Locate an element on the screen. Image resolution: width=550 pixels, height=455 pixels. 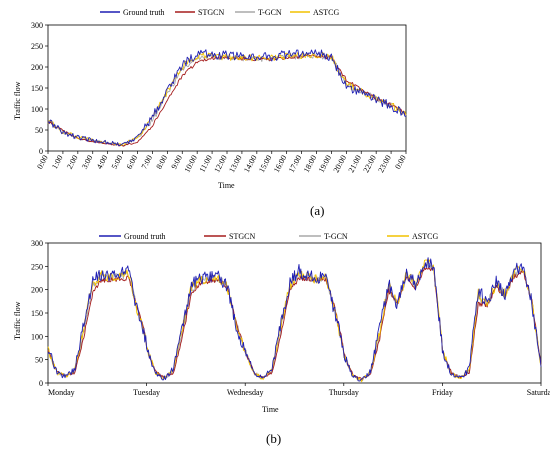
series-line-stgcn is located at coordinates (226, 100).